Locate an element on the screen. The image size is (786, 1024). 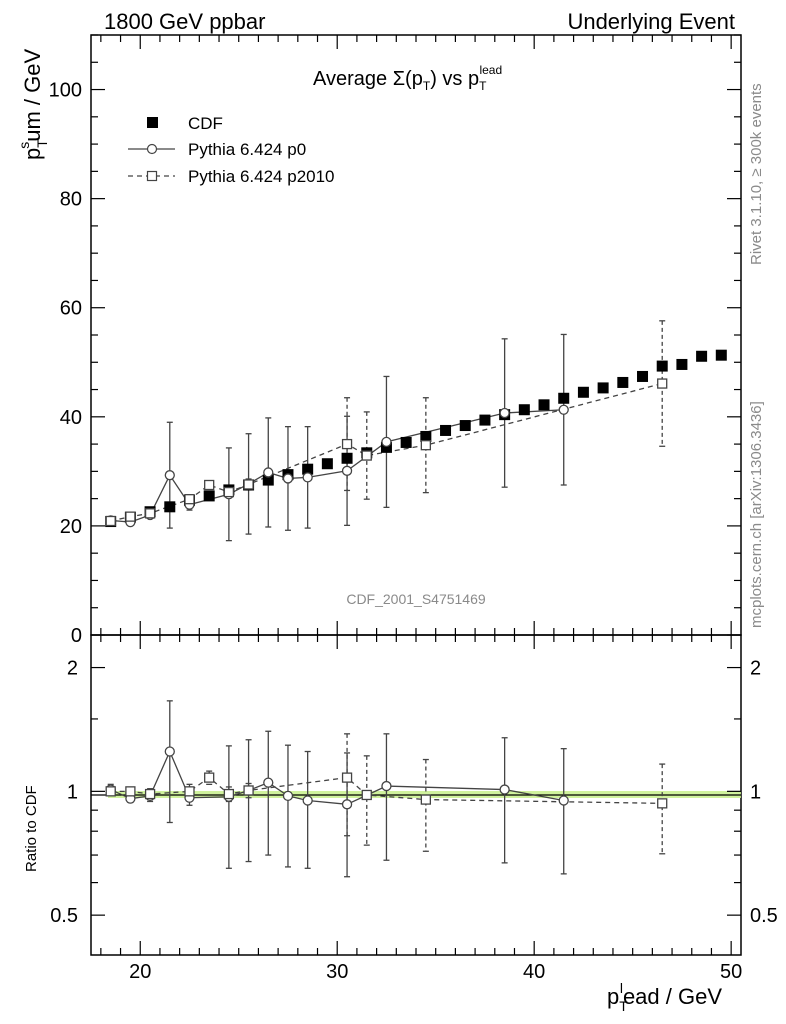
p0-ratio-line is located at coordinates (337, 777).